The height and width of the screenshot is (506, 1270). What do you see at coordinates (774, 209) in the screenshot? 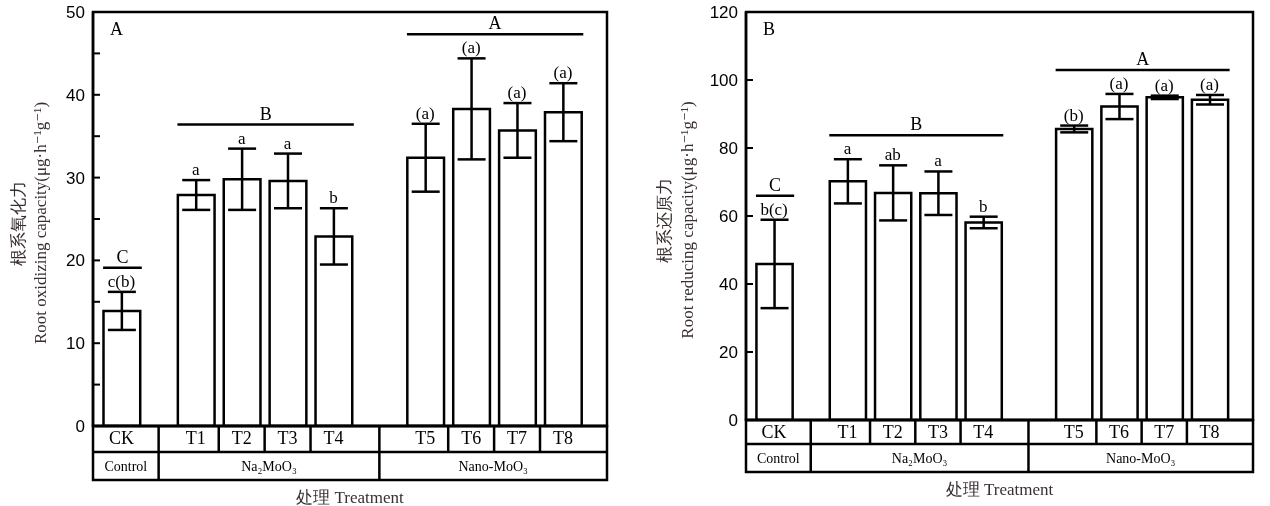
I see `data-label: b(c)` at bounding box center [774, 209].